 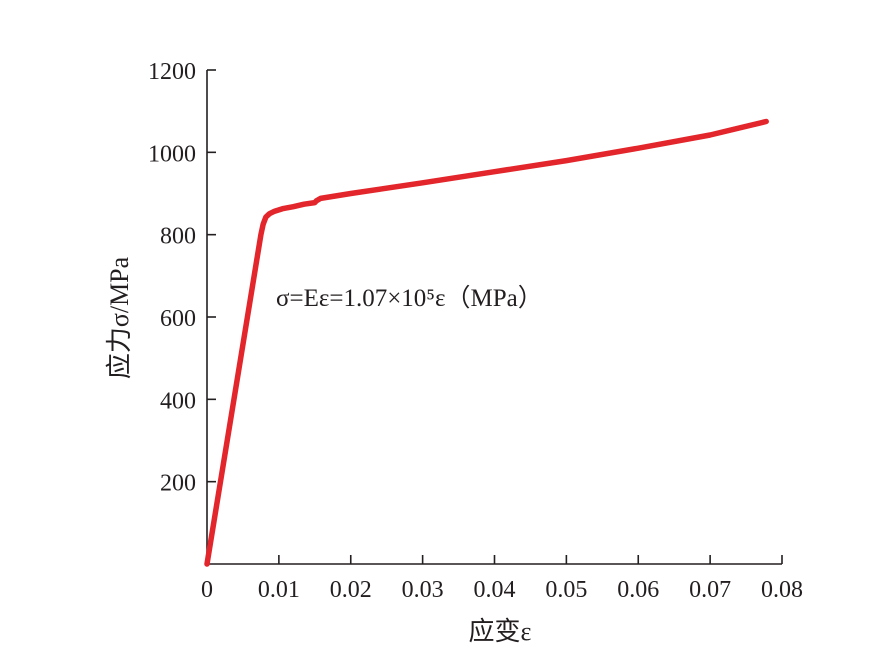 I want to click on equation-annotation: σ=Eε=1.07×10⁵ε（MPa）, so click(x=409, y=298).